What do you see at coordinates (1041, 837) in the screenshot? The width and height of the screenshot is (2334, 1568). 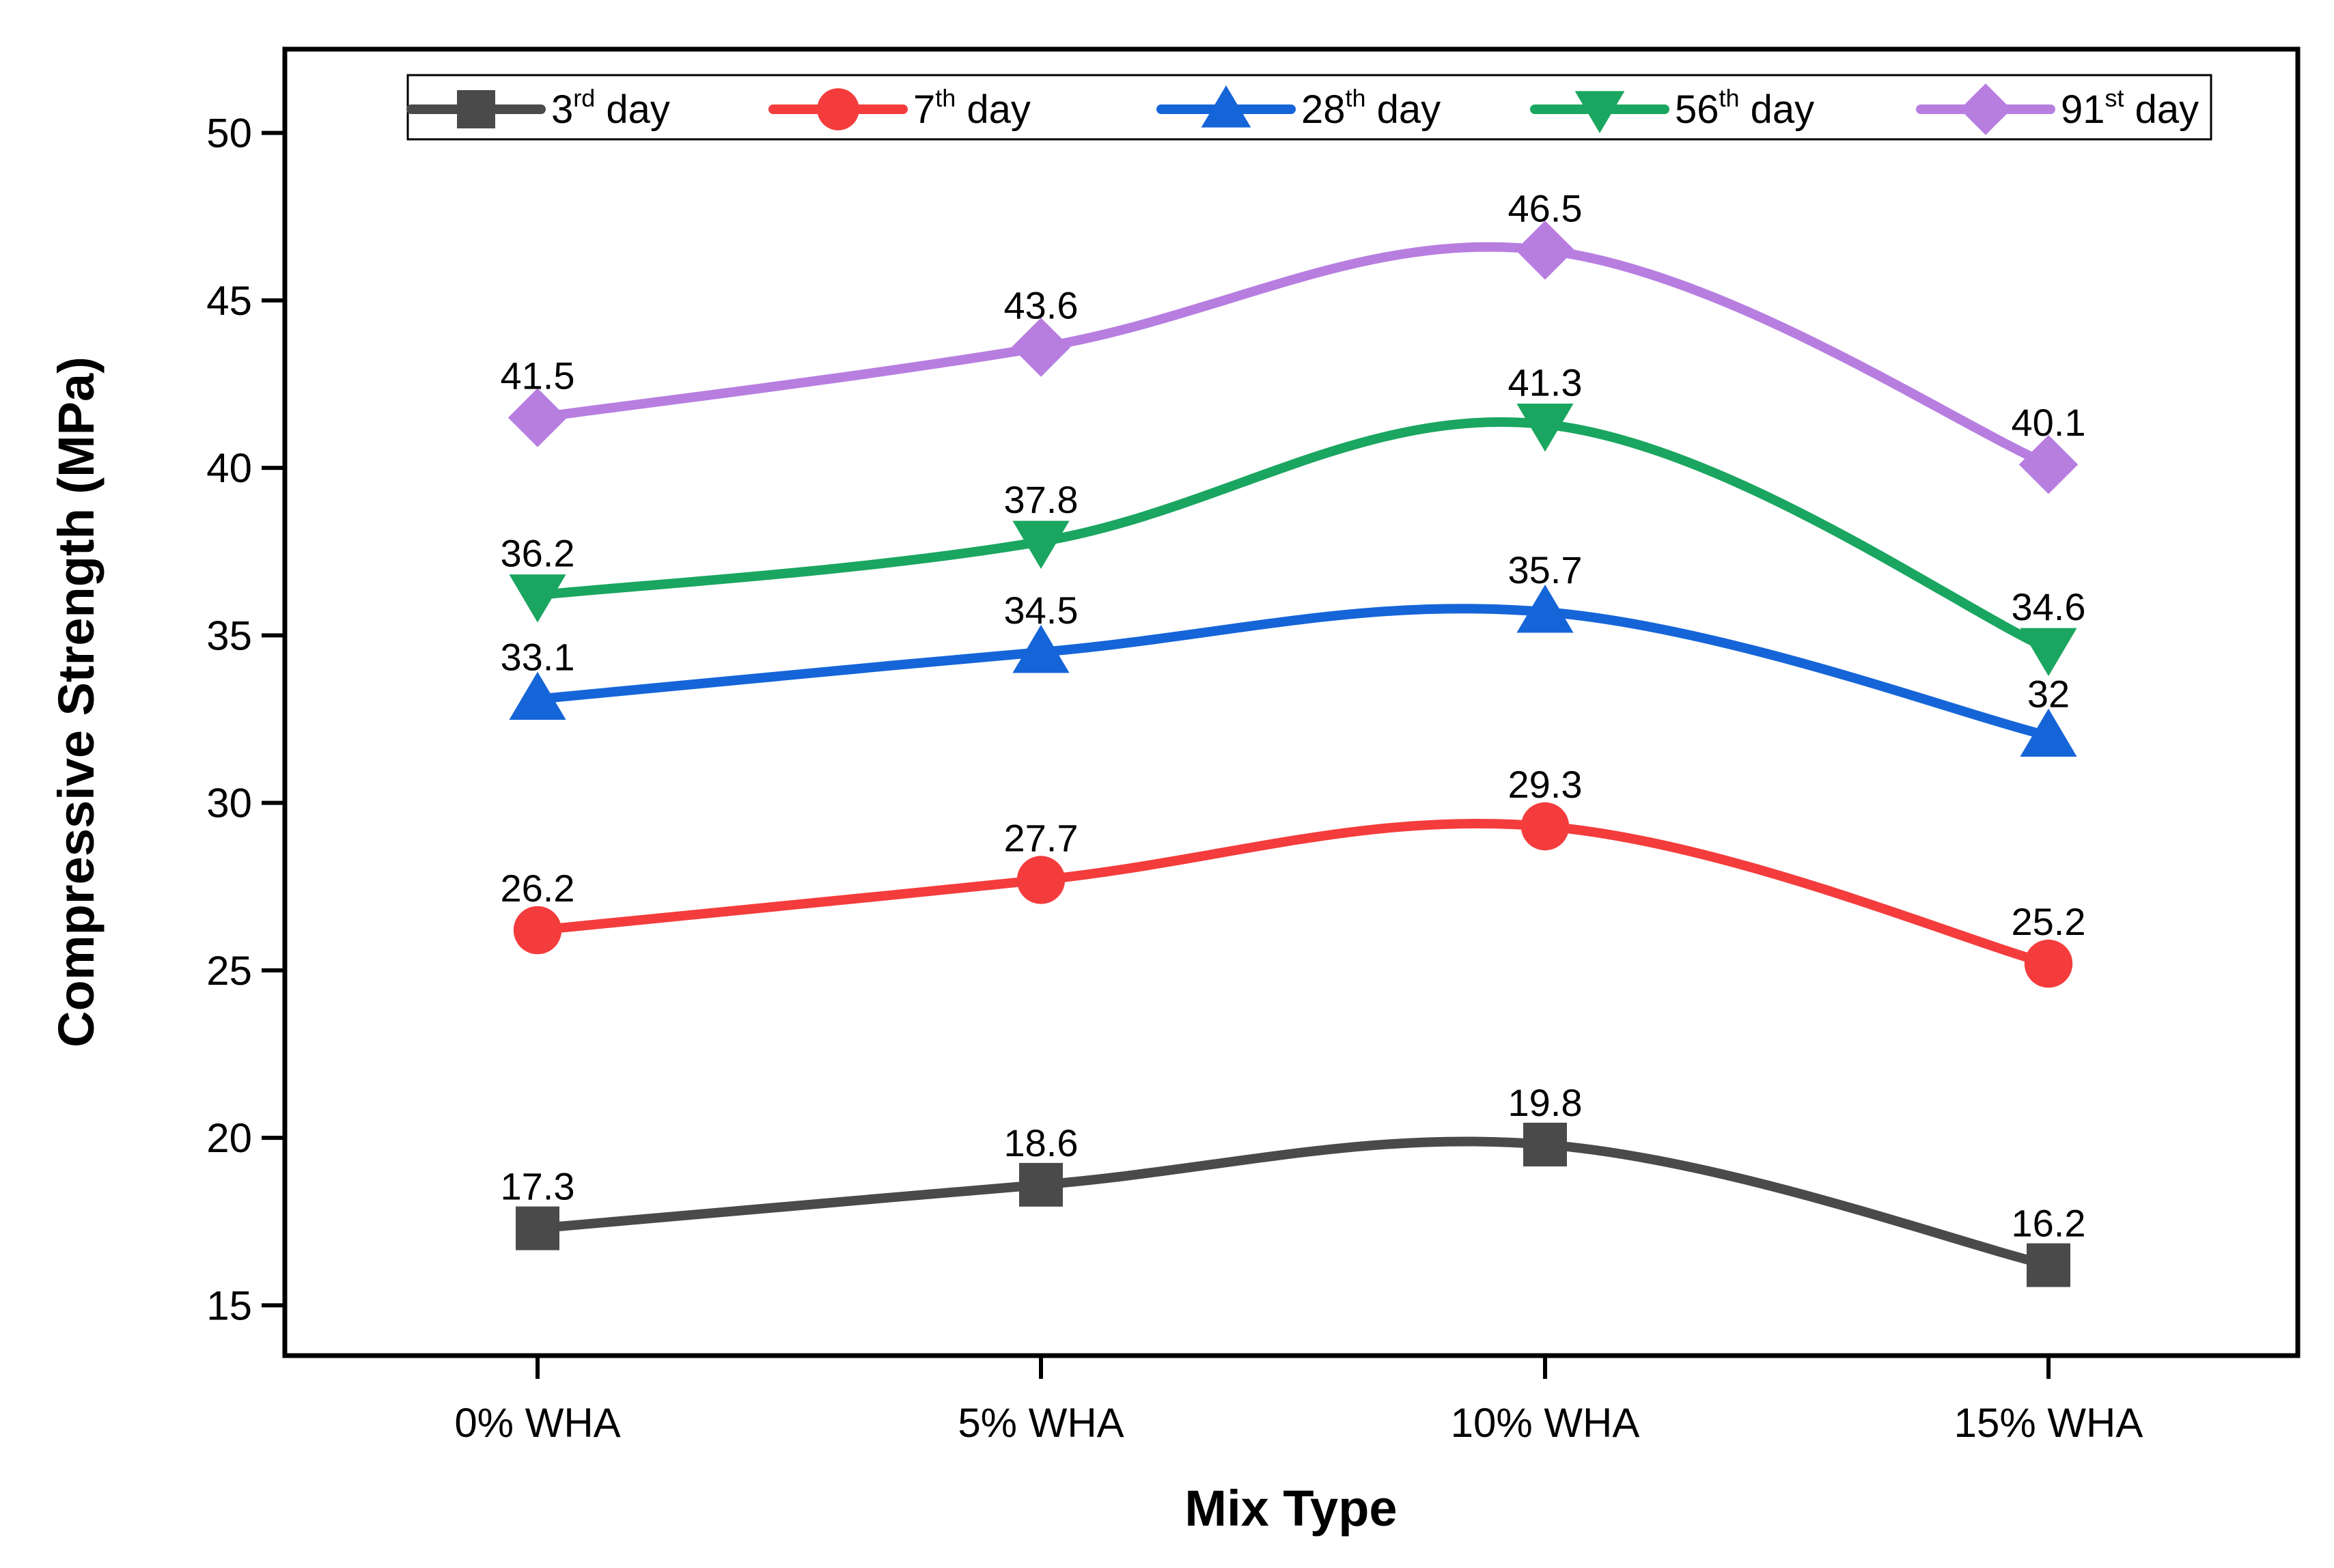 I see `data-label: 27.7` at bounding box center [1041, 837].